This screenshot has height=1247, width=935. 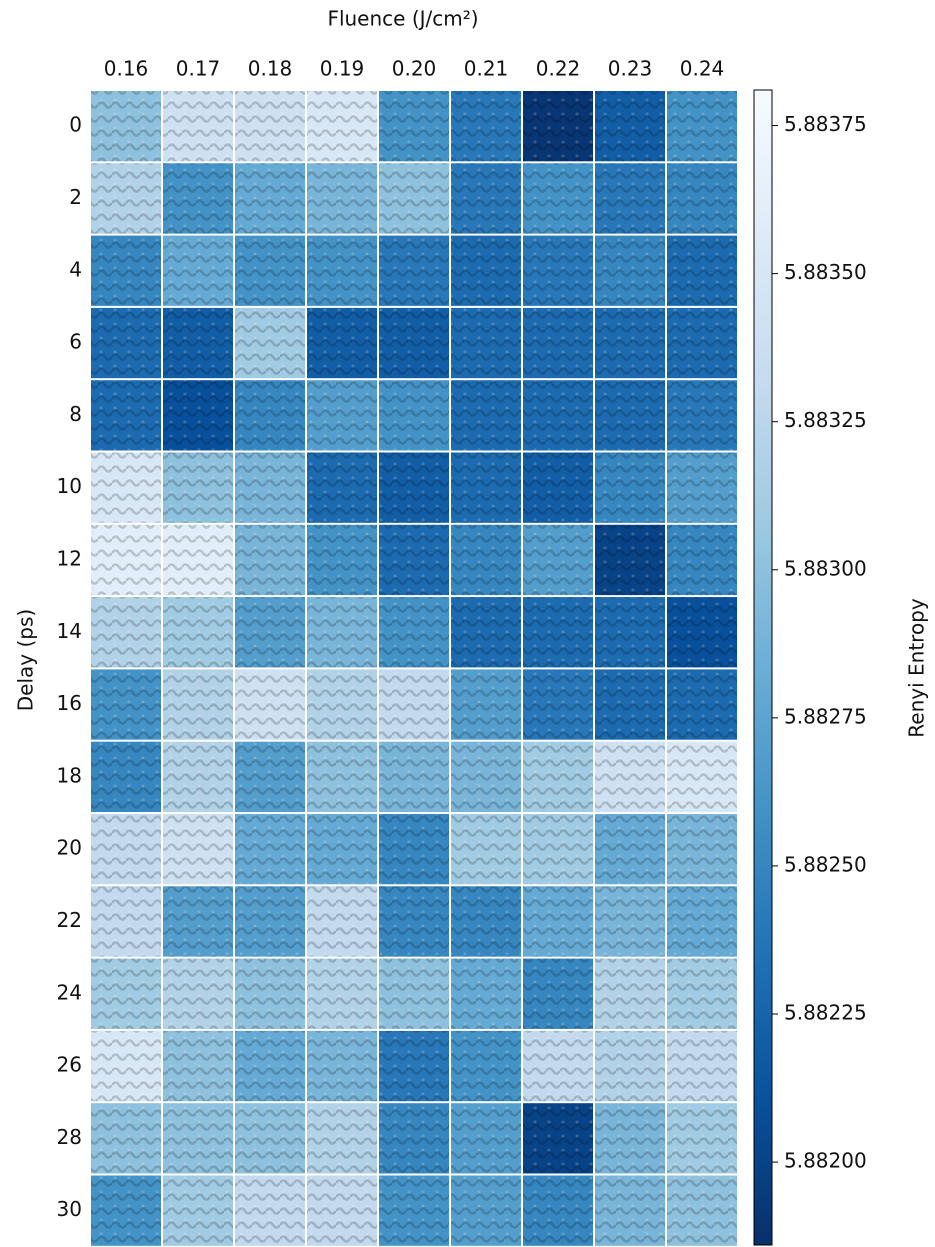 What do you see at coordinates (69, 1065) in the screenshot?
I see `y-tick-label: 26` at bounding box center [69, 1065].